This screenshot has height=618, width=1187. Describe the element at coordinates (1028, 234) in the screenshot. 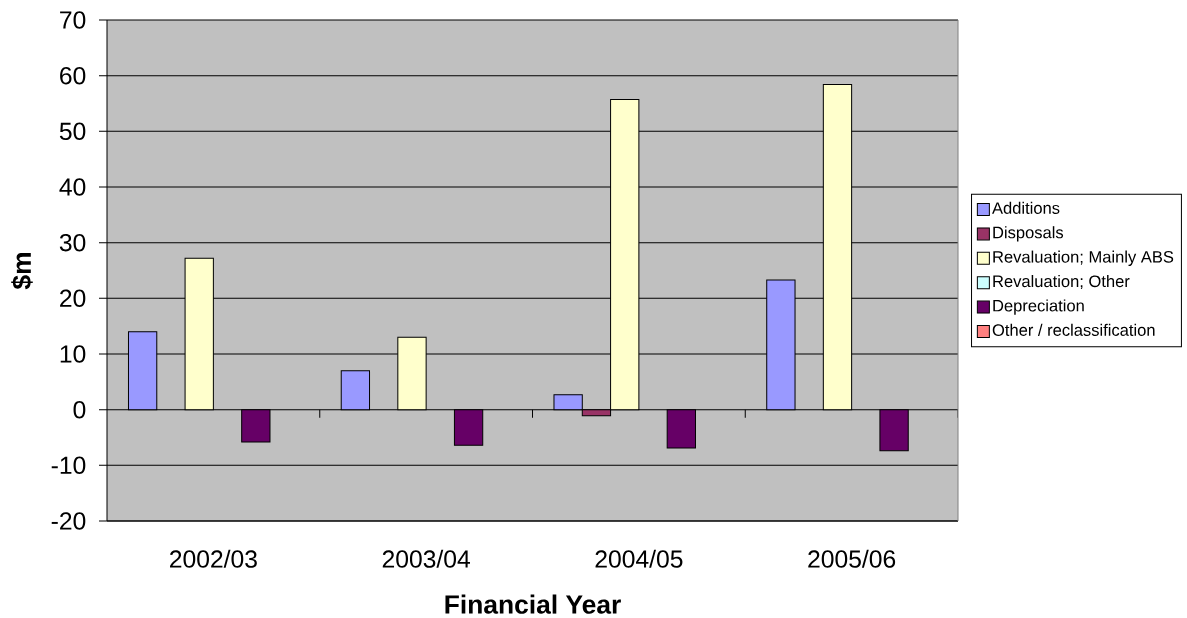

I see `legend-label: Disposals` at that location.